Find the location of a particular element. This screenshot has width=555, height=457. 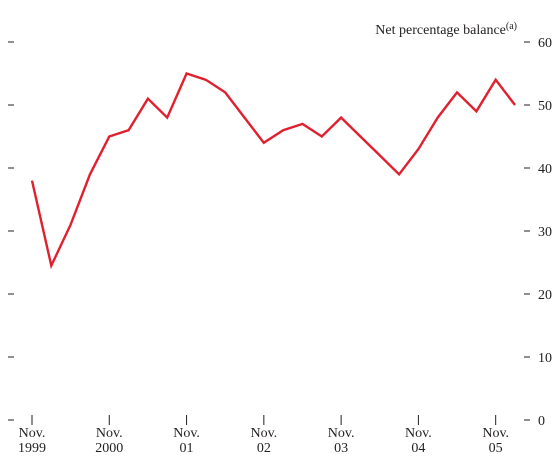

y-tick-label: 10 is located at coordinates (545, 358).